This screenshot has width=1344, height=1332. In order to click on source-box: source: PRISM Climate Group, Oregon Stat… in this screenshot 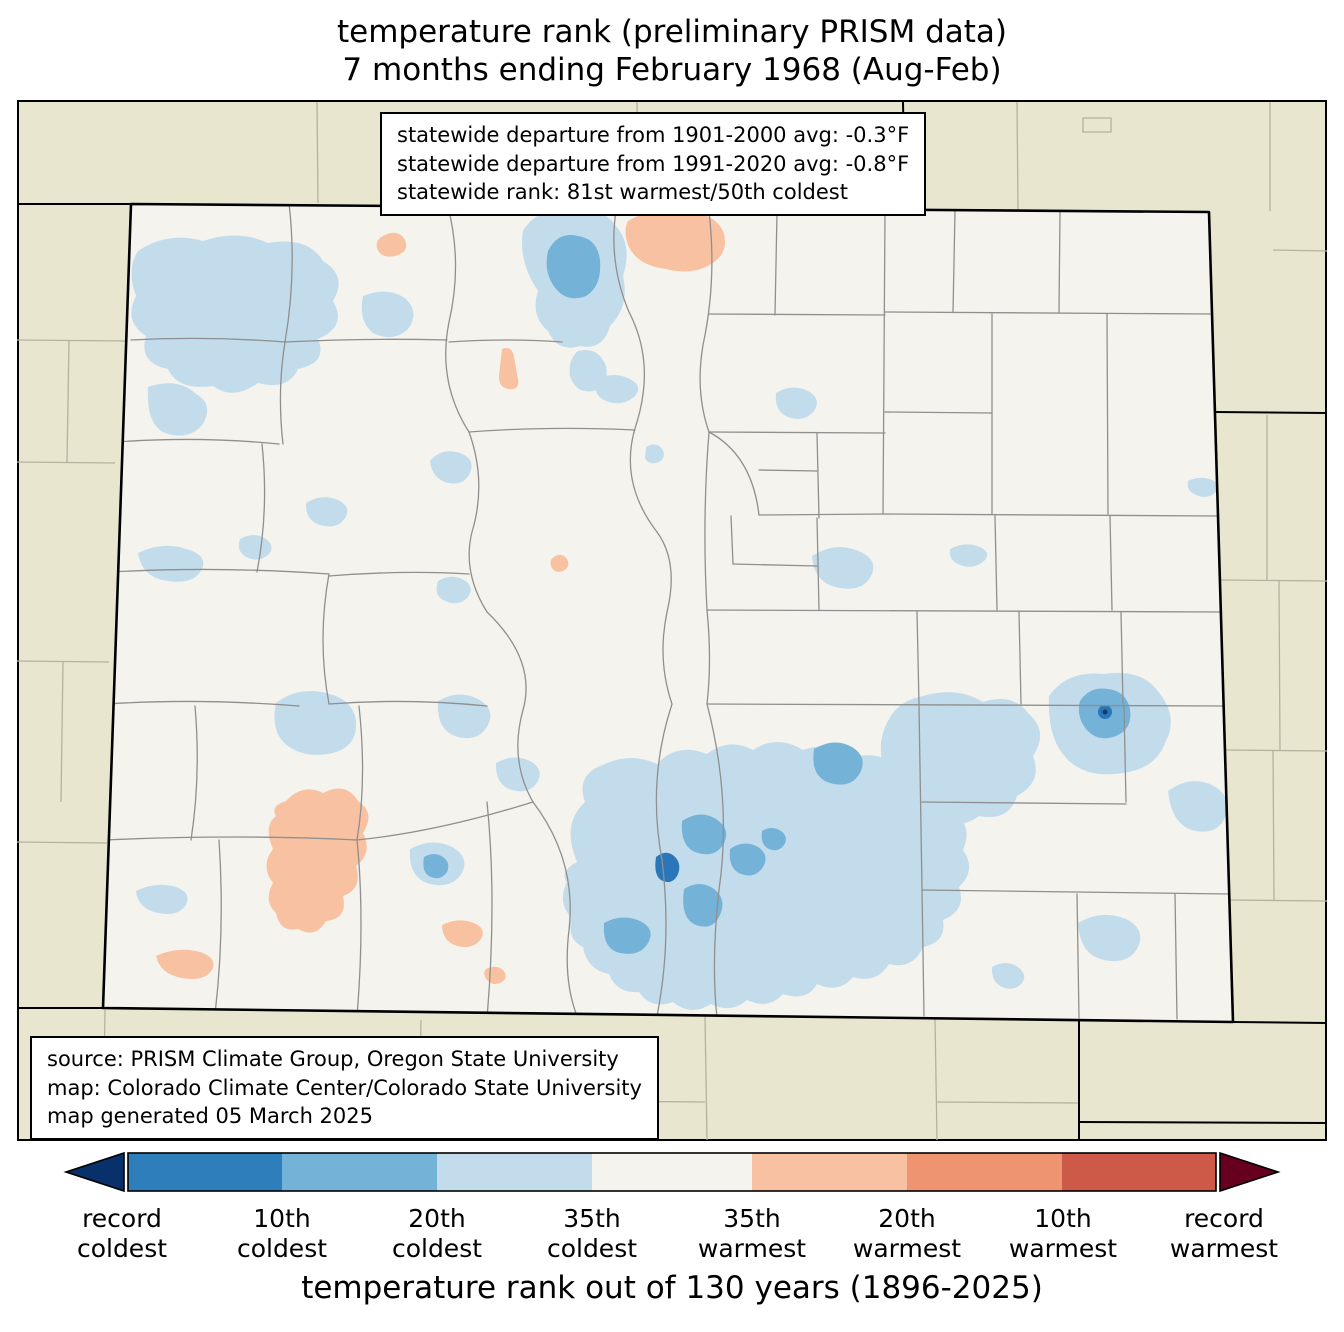, I will do `click(344, 1088)`.